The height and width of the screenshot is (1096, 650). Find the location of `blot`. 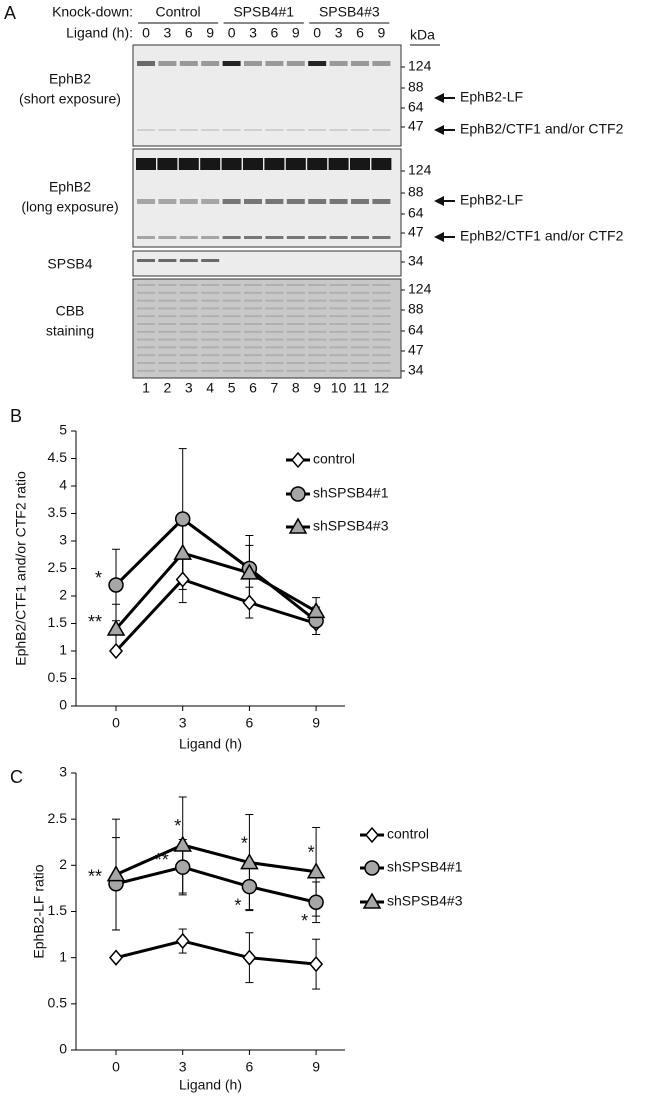

blot is located at coordinates (267, 95).